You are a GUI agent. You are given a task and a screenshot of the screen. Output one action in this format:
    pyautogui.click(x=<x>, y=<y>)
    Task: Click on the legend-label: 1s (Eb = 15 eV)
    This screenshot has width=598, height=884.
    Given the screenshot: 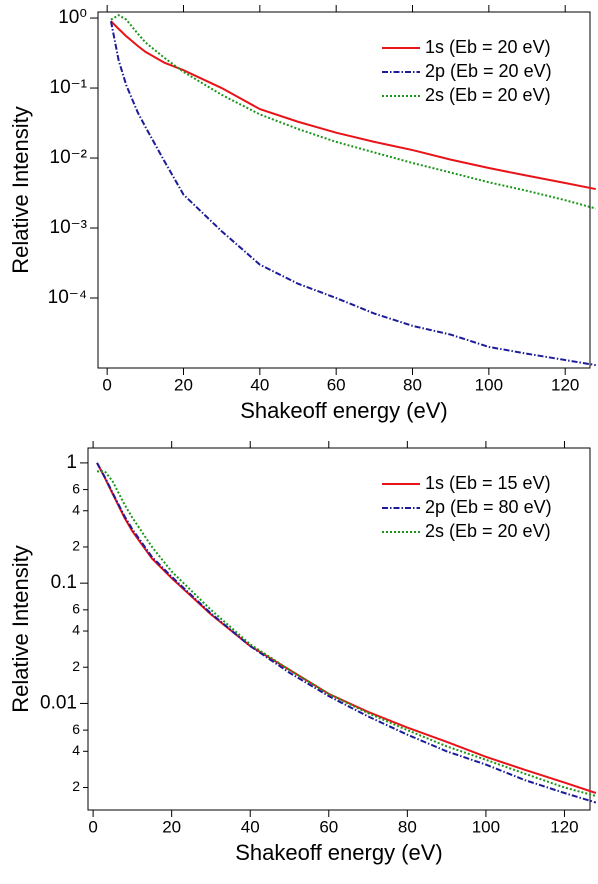 What is the action you would take?
    pyautogui.click(x=488, y=483)
    